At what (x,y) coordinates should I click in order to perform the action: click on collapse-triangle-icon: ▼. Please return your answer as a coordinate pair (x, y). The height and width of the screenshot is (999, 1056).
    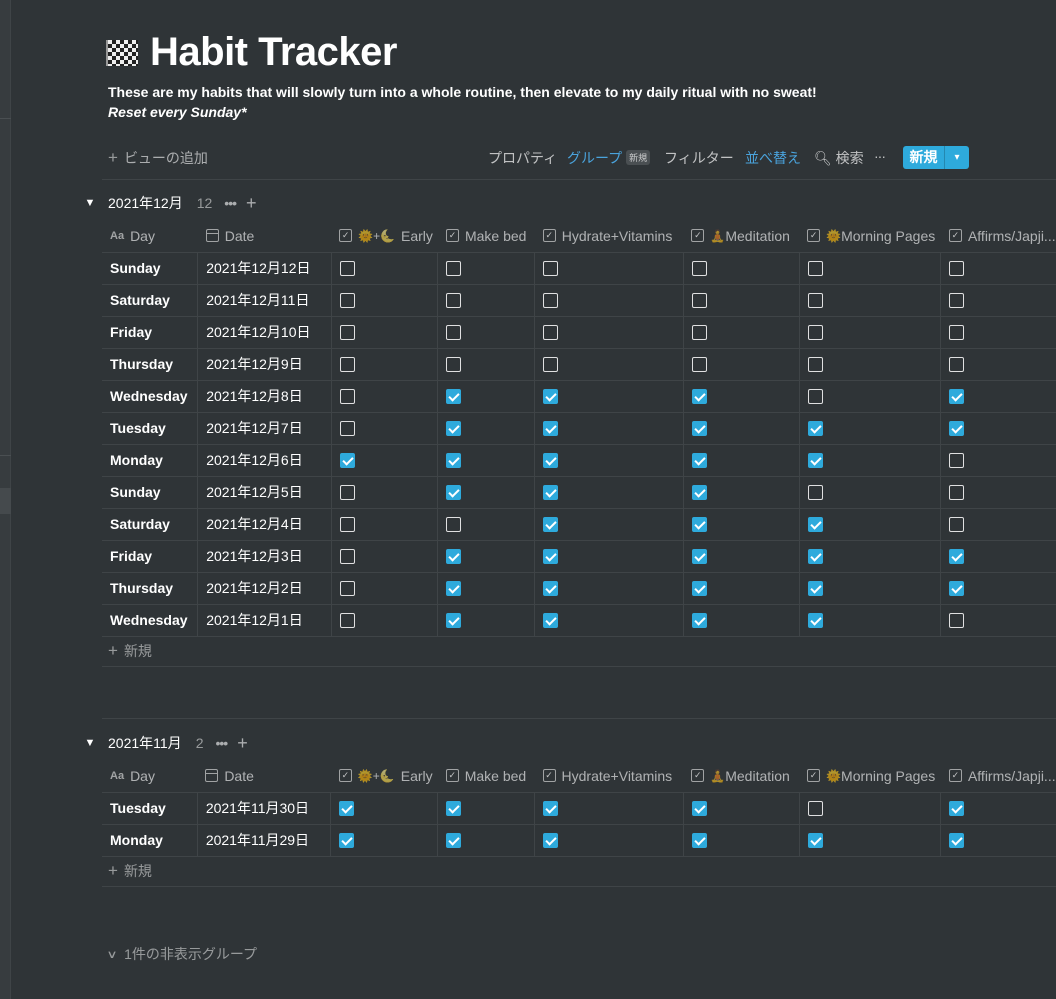
    Looking at the image, I should click on (90, 743).